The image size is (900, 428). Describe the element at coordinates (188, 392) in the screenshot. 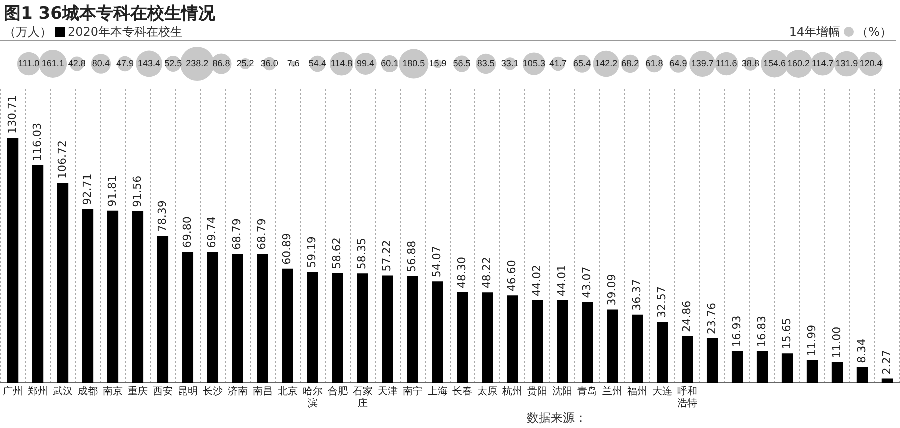

I see `x-tick-label: 昆明` at that location.